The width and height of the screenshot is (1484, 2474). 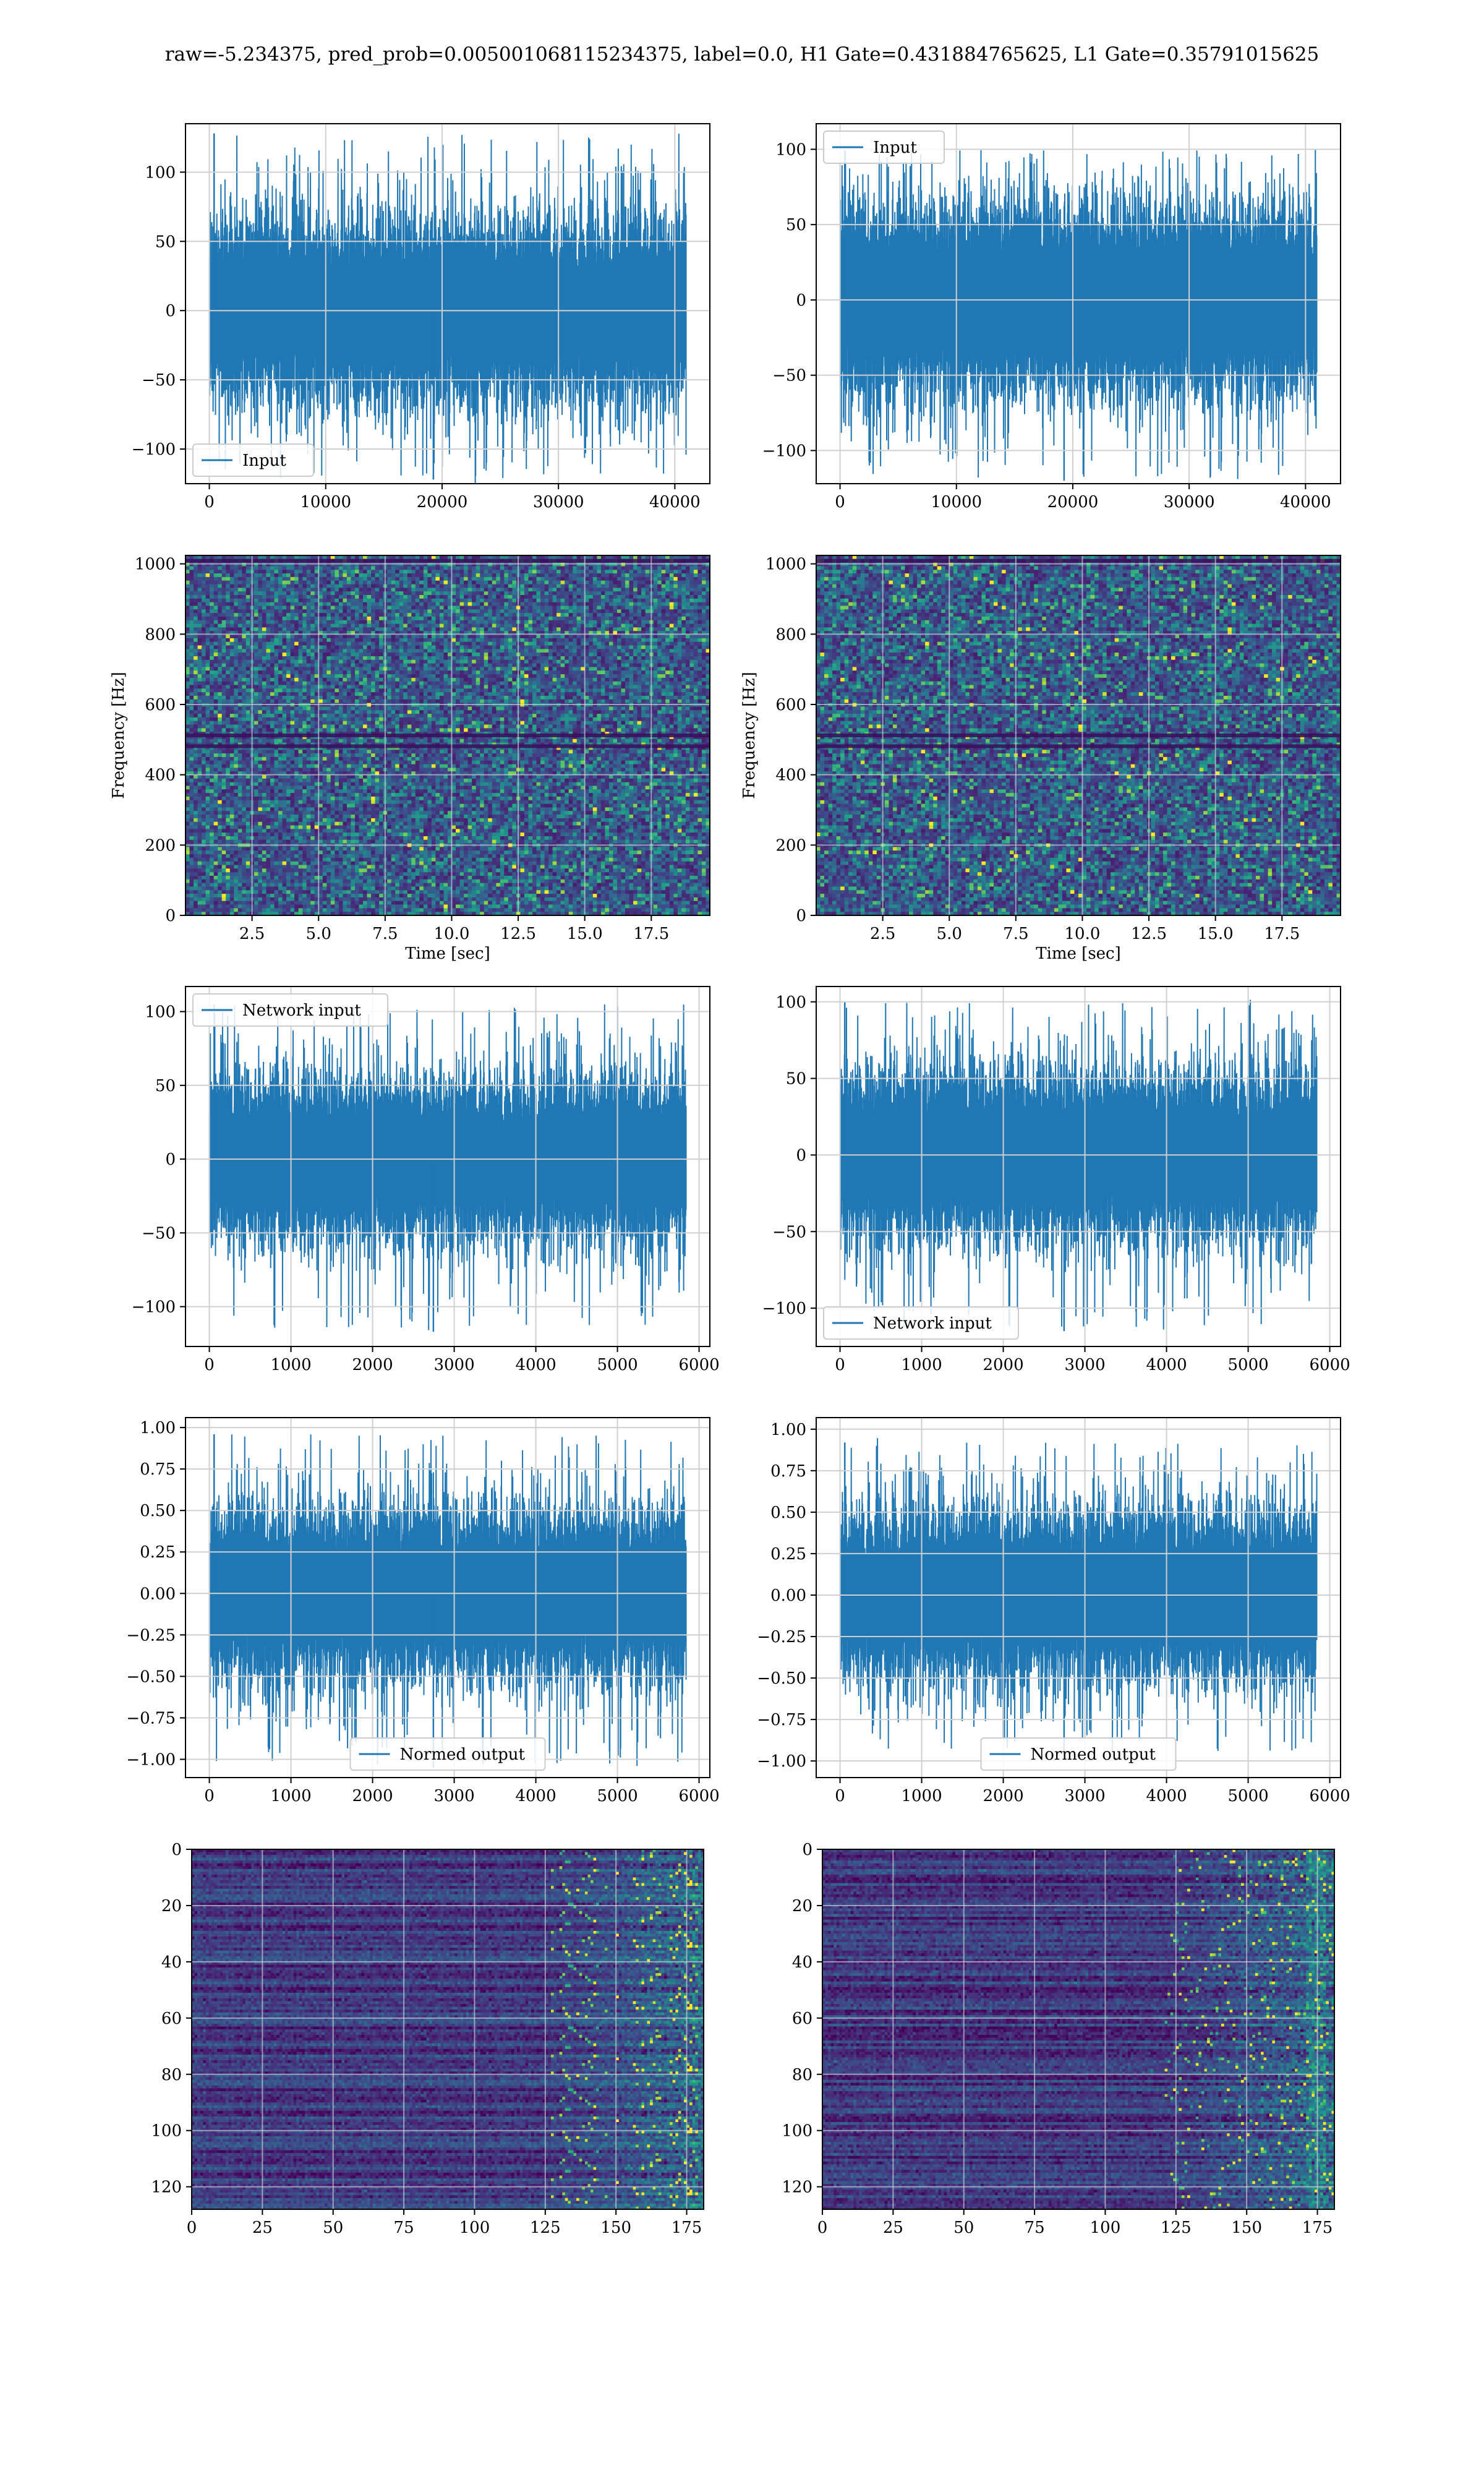 I want to click on x-tick-label: 15.0, so click(x=1216, y=934).